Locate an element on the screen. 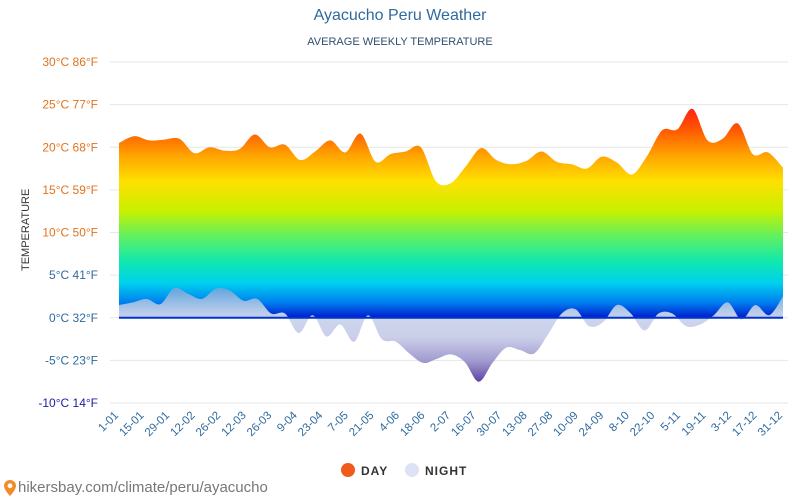  y-tick-label: 25°C 77°F is located at coordinates (70, 105).